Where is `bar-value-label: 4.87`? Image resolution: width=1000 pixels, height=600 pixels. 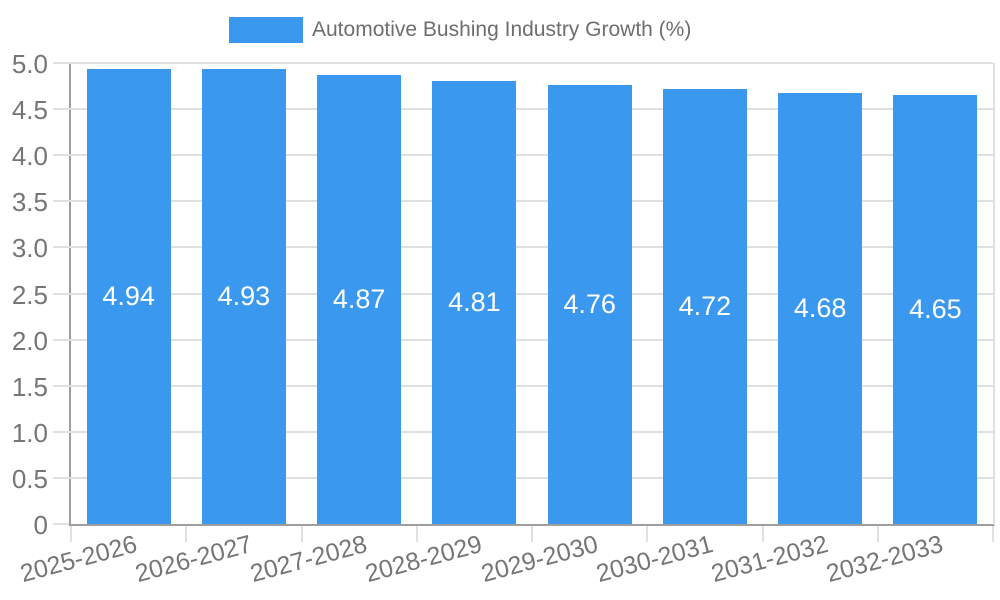
bar-value-label: 4.87 is located at coordinates (359, 299).